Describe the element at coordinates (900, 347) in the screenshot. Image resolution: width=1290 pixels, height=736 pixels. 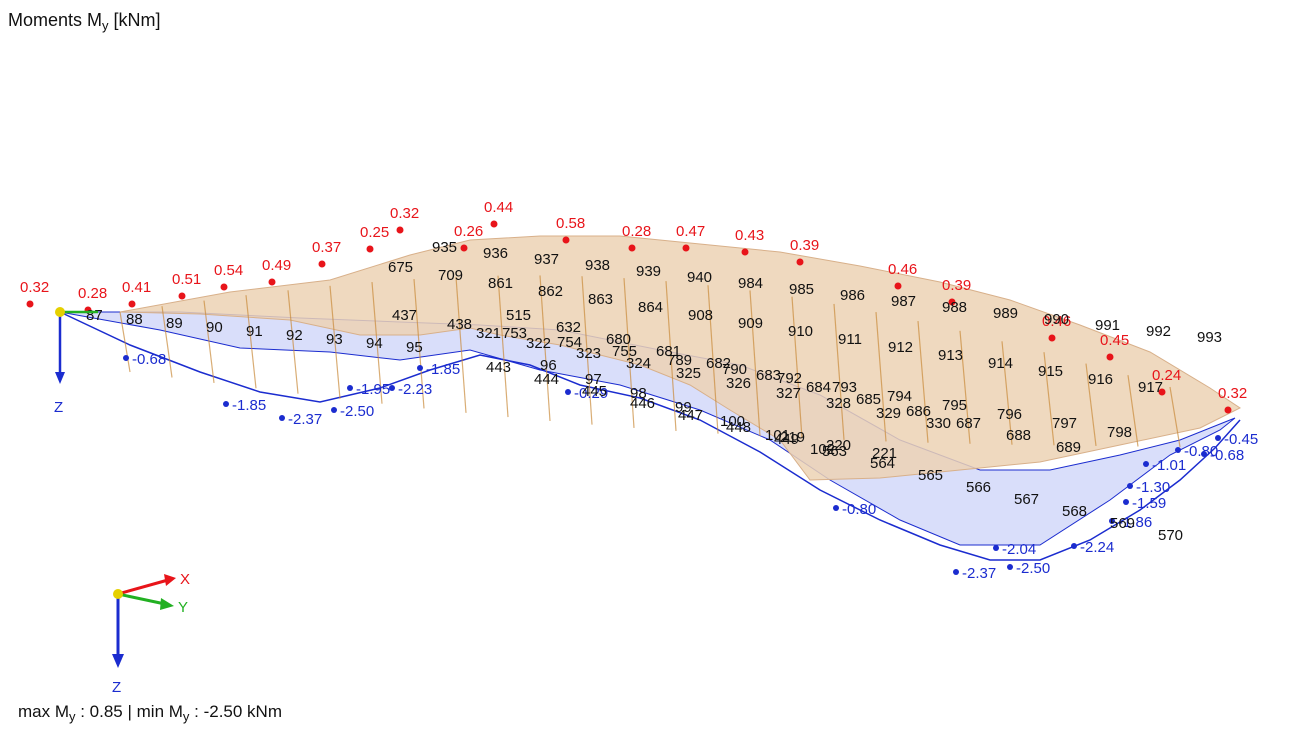
I see `element-number-label: 912` at that location.